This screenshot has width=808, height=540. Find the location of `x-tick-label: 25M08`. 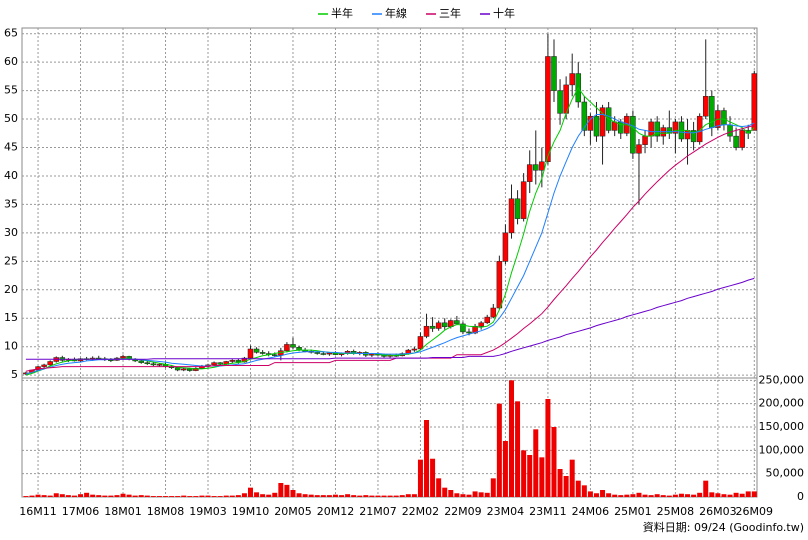

x-tick-label: 25M08 is located at coordinates (676, 511).